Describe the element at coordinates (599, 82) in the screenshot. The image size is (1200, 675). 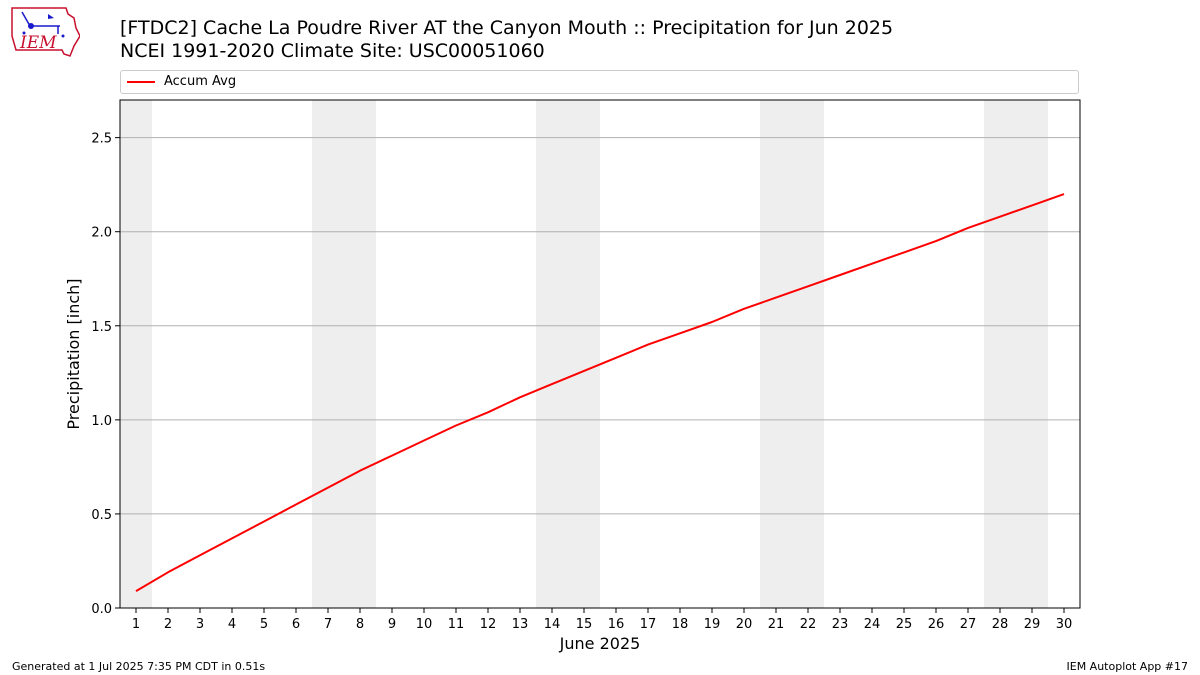
I see `legend: Accum Avg` at that location.